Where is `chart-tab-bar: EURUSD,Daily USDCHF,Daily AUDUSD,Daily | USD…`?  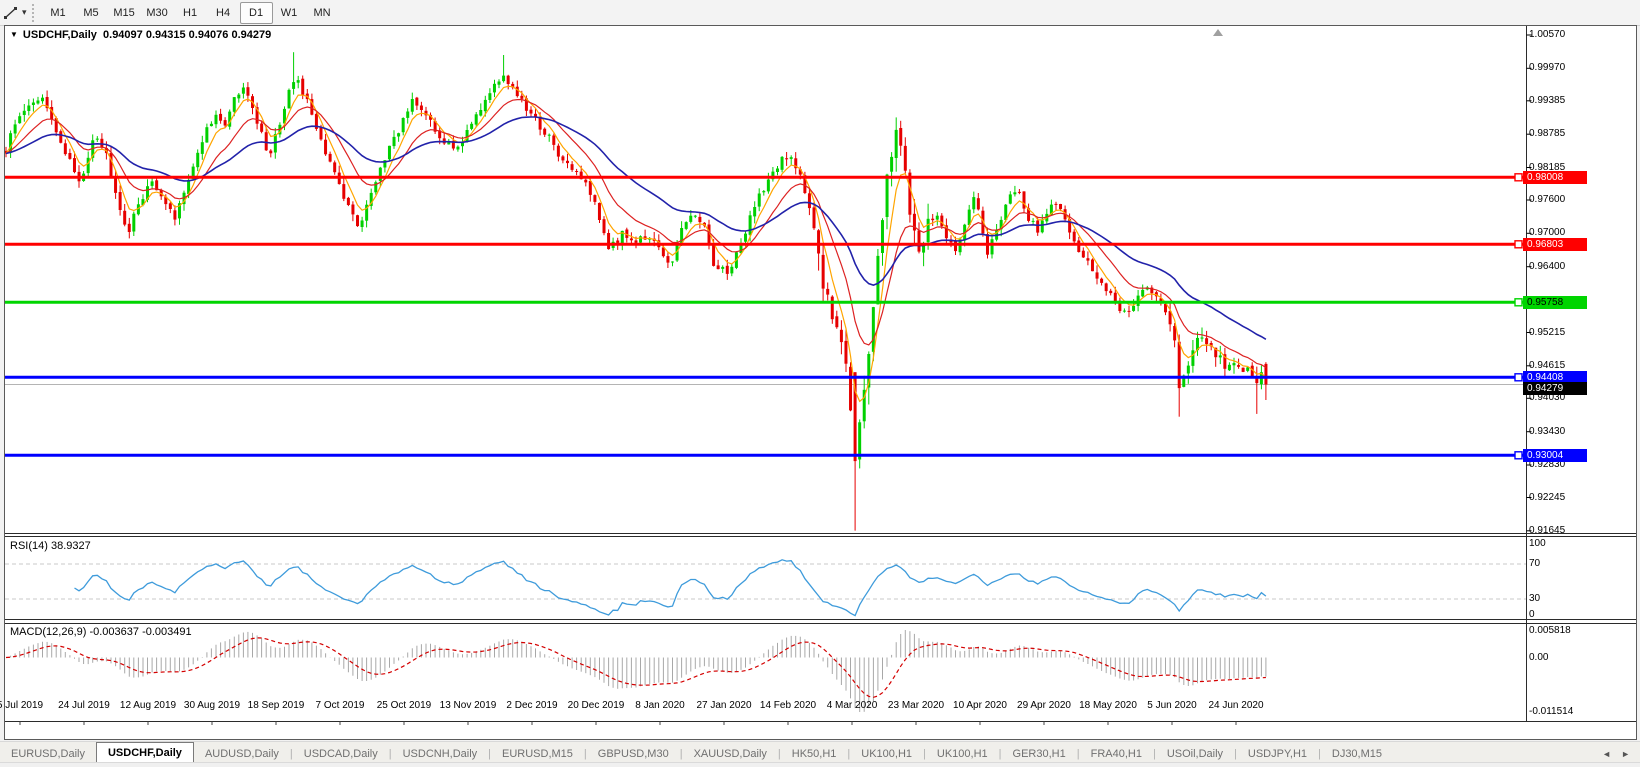 chart-tab-bar: EURUSD,Daily USDCHF,Daily AUDUSD,Daily | USD… is located at coordinates (820, 752).